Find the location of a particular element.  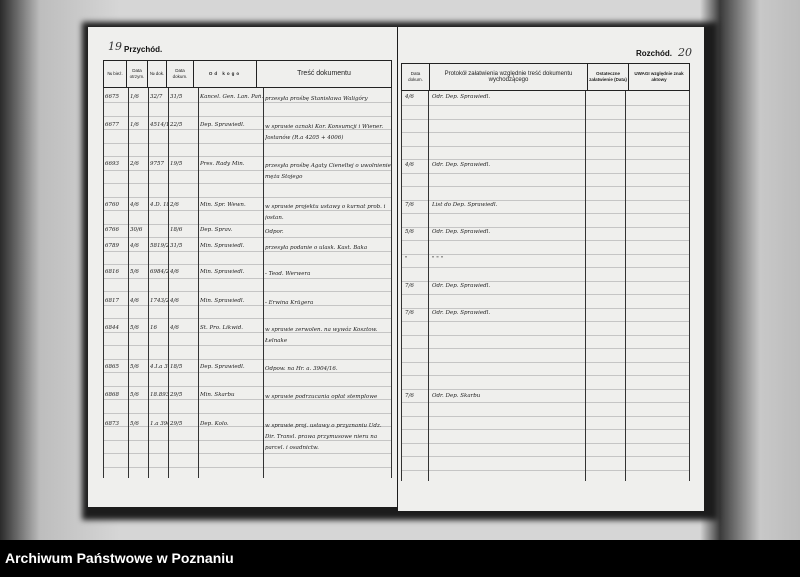

document-content: Odpor. is located at coordinates (274, 232).